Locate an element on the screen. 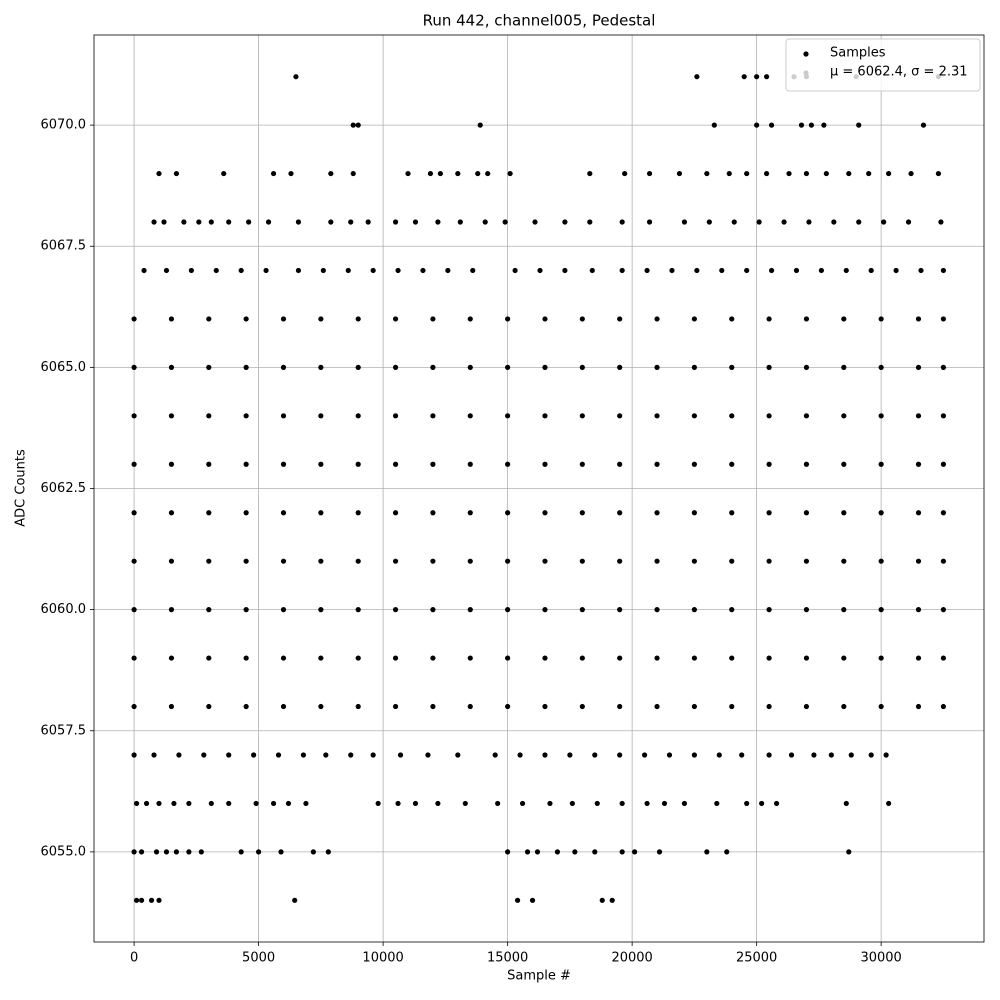  y-tick-label: 6055.0 is located at coordinates (64, 851).